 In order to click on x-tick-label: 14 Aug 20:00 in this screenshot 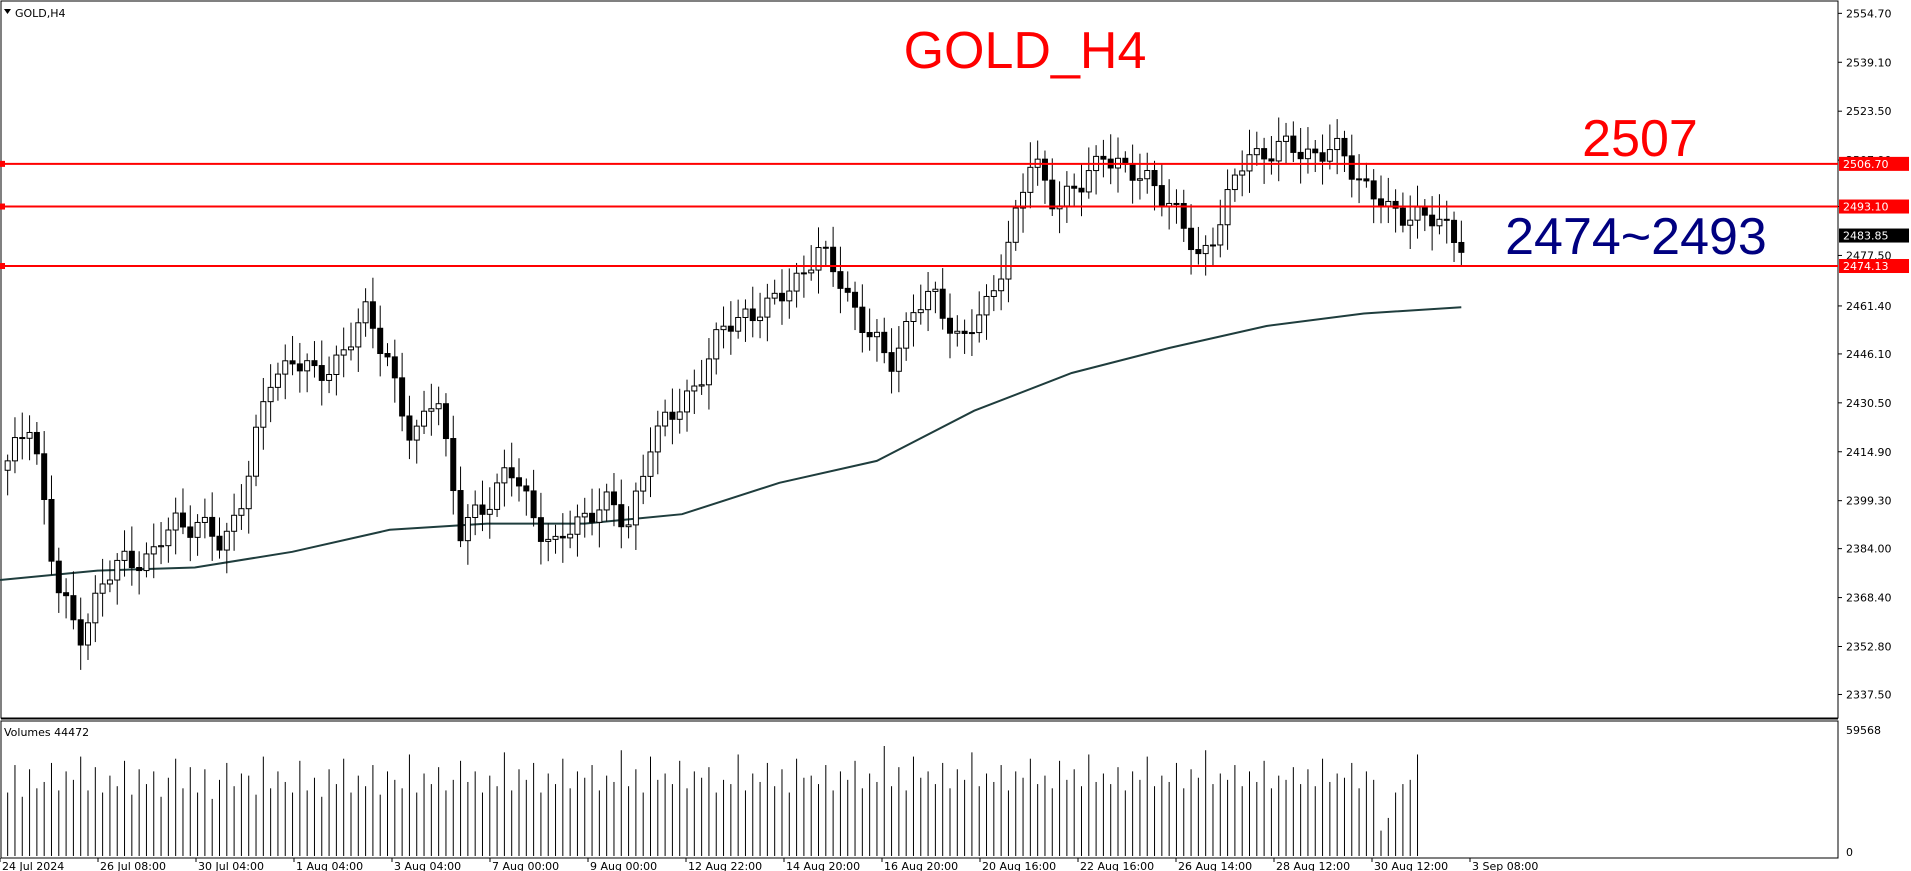, I will do `click(823, 865)`.